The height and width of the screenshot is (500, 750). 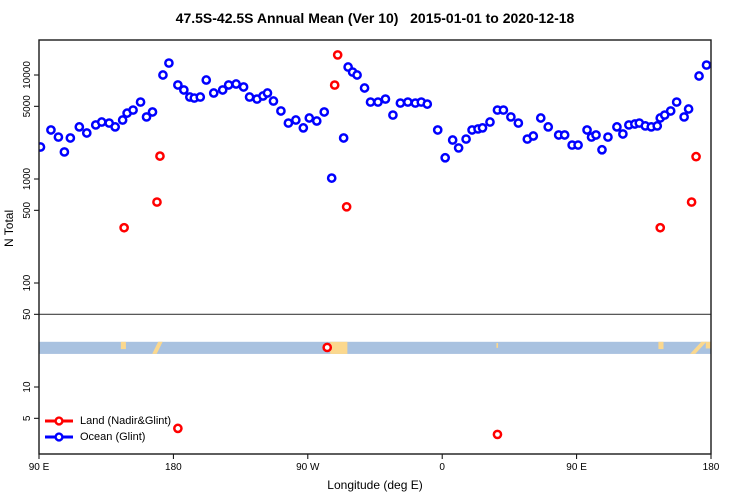 I want to click on legend-item-land: Land (Nadir&Glint), so click(x=107, y=421).